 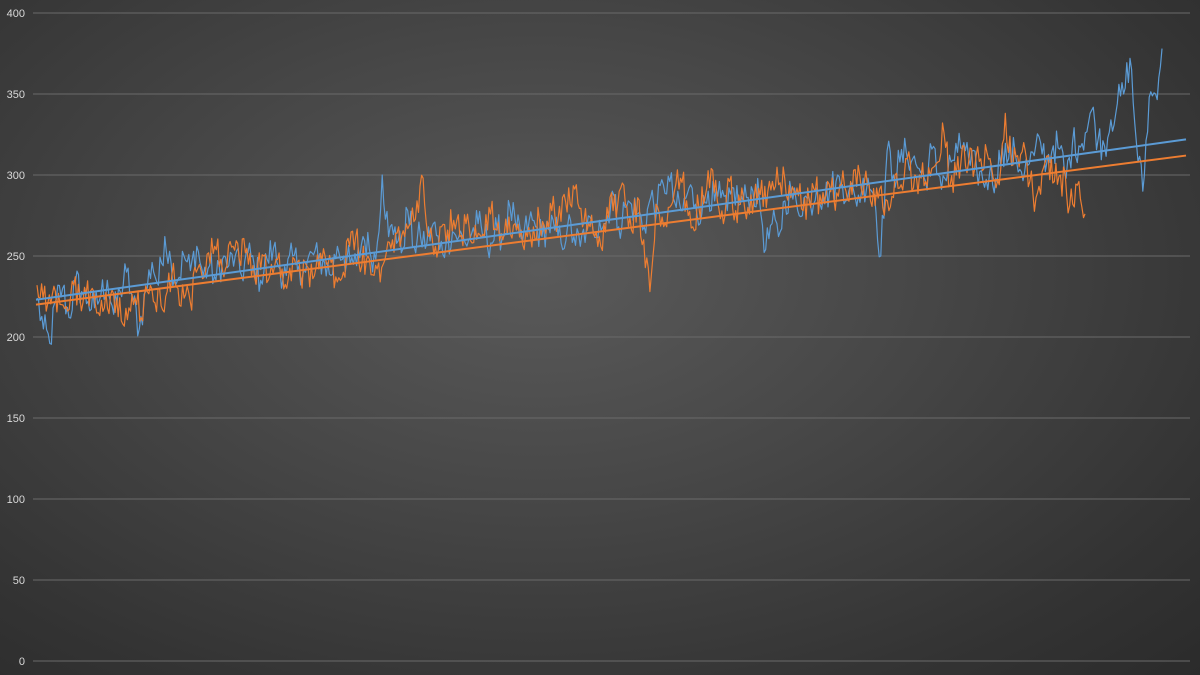 I want to click on y-tick-label: 400, so click(x=16, y=14).